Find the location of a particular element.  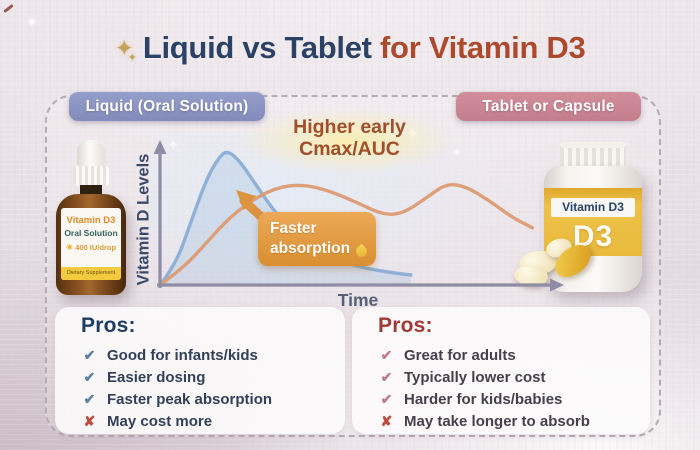

y-axis-label: Vitamin D Levels is located at coordinates (143, 219).